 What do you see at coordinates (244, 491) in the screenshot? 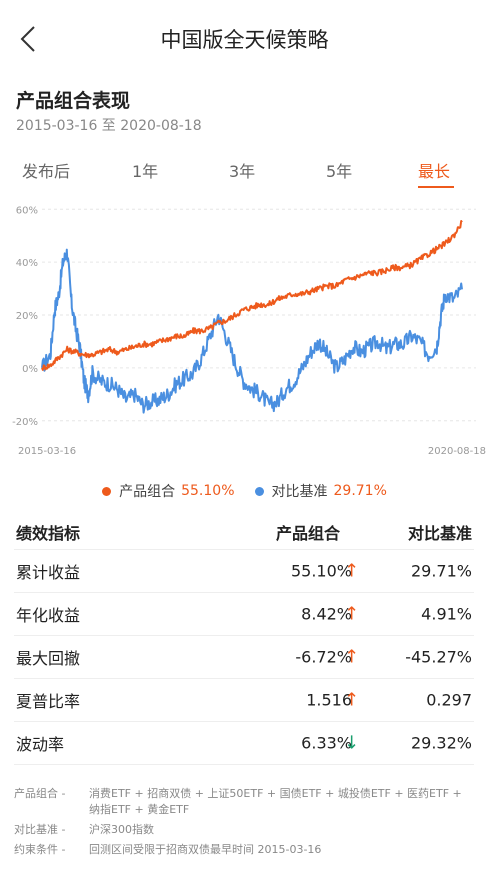
I see `chart-legend: 产品组合 55.10% 对比基准 29.71%` at bounding box center [244, 491].